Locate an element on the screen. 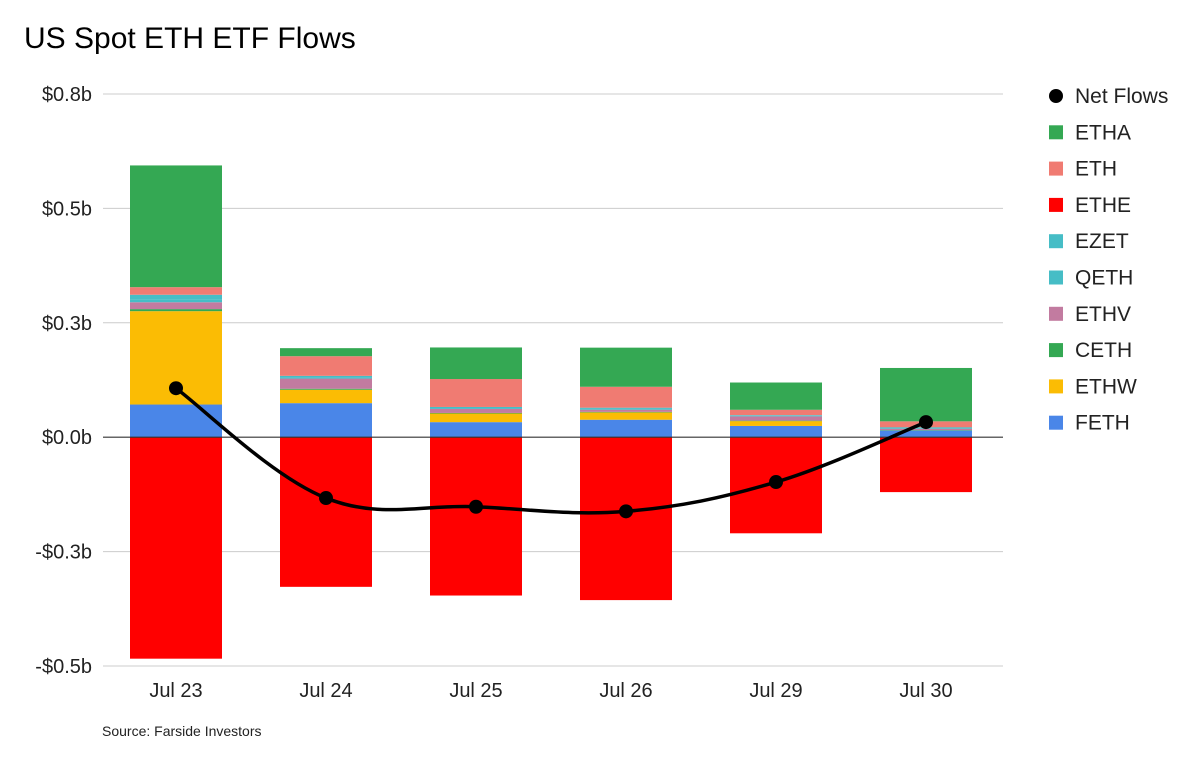 The image size is (1200, 765). legend-label: FETH is located at coordinates (1102, 423).